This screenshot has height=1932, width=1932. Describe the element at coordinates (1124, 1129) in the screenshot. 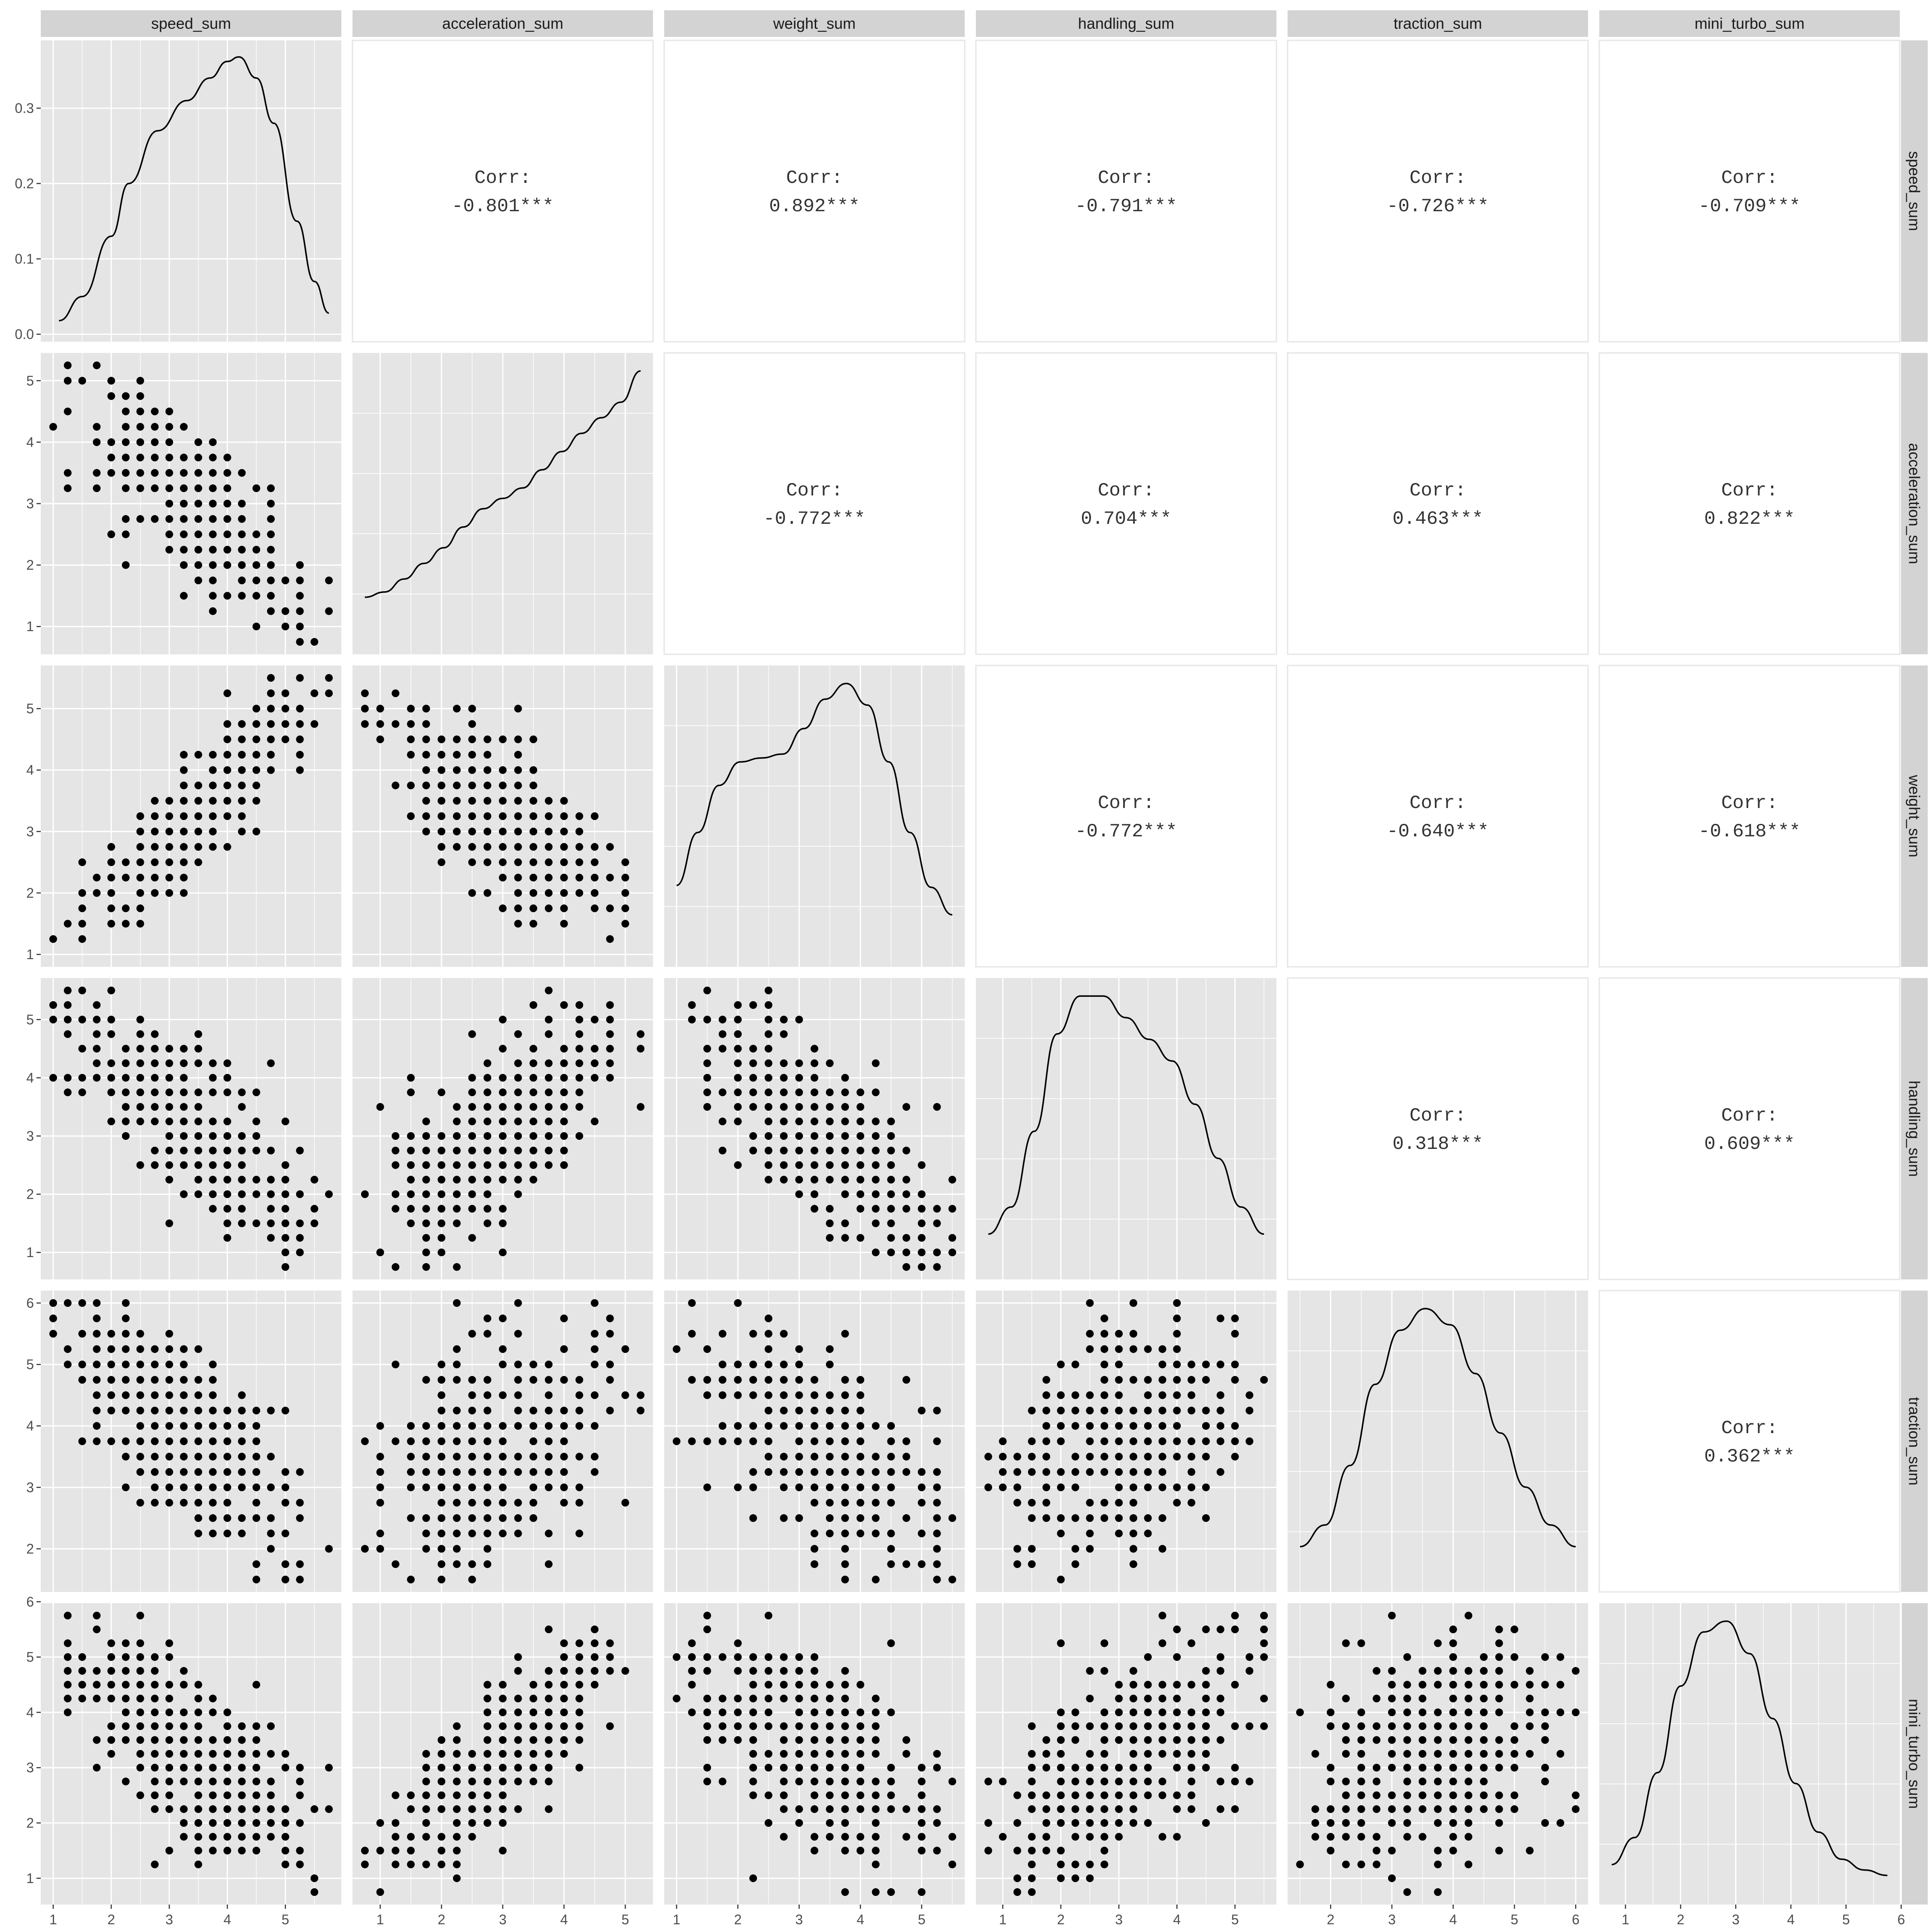

I see `panel-handling_sum-handling_sum` at that location.